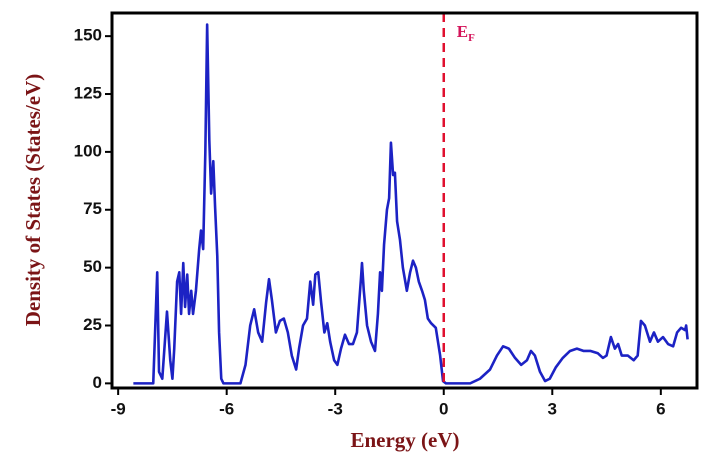 The height and width of the screenshot is (463, 722). What do you see at coordinates (88, 150) in the screenshot?
I see `y-tick-label: 100` at bounding box center [88, 150].